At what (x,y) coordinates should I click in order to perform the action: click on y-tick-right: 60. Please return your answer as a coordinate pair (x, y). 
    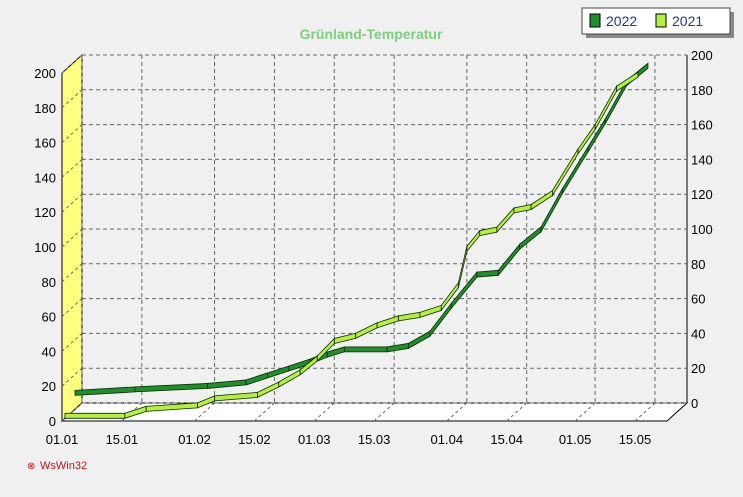
    Looking at the image, I should click on (698, 299).